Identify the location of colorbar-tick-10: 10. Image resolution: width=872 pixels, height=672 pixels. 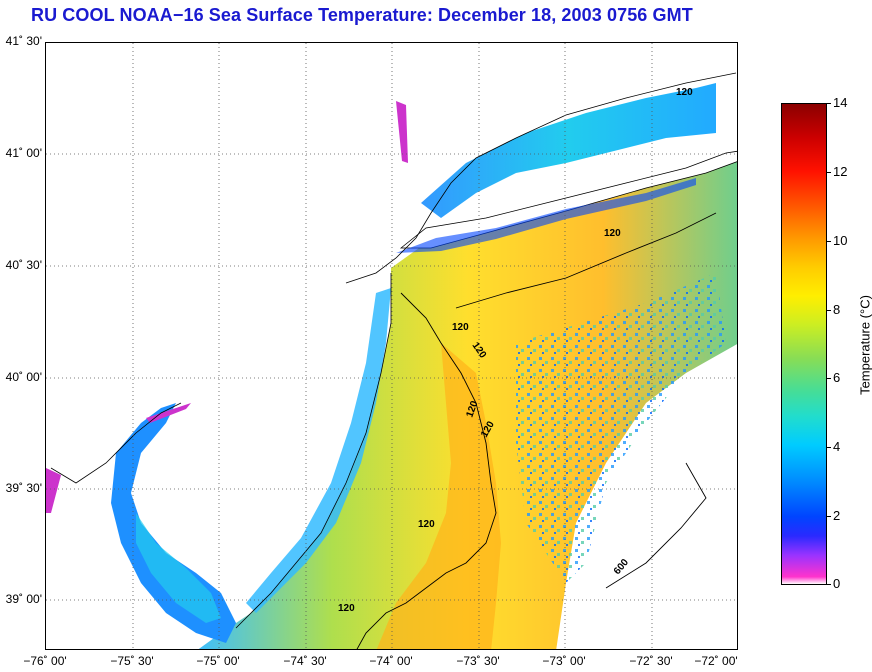
(840, 240).